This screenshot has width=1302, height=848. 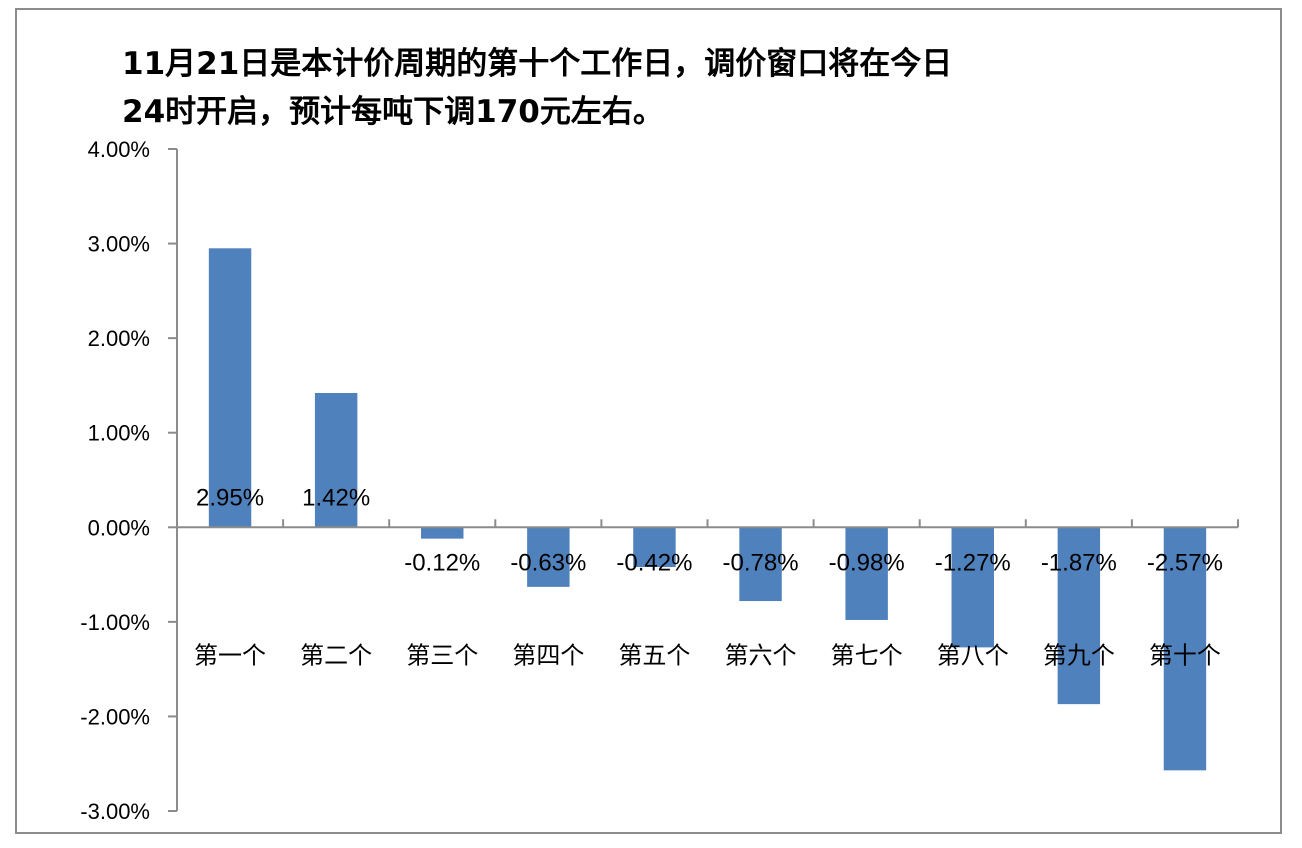 I want to click on y-tick-label: 1.00%, so click(x=119, y=433).